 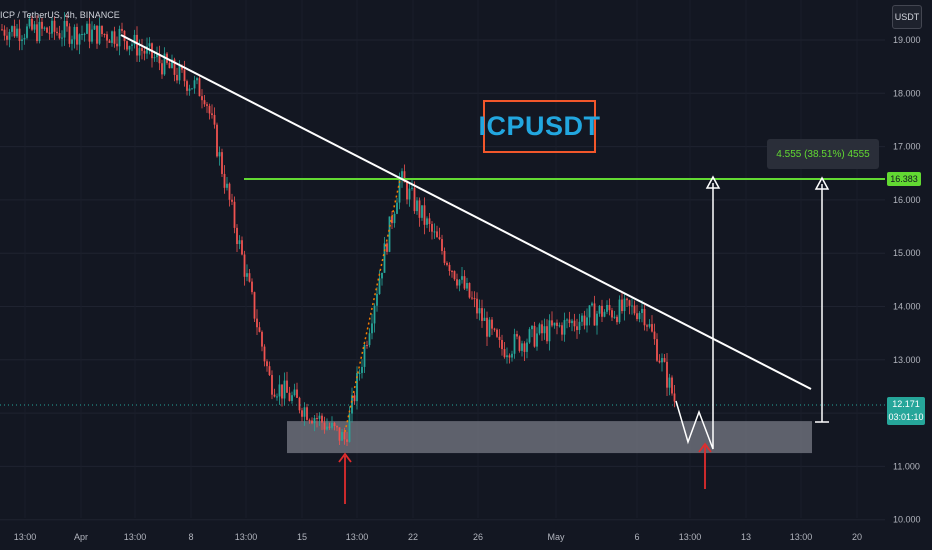 I want to click on price-unit-badge: USDT, so click(x=907, y=17).